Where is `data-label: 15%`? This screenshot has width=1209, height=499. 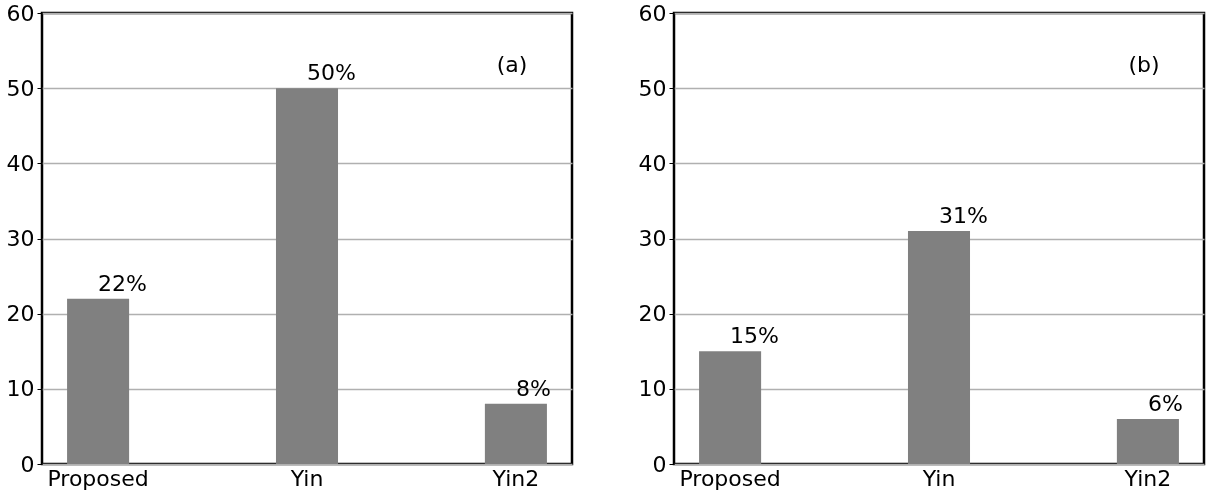 data-label: 15% is located at coordinates (754, 336).